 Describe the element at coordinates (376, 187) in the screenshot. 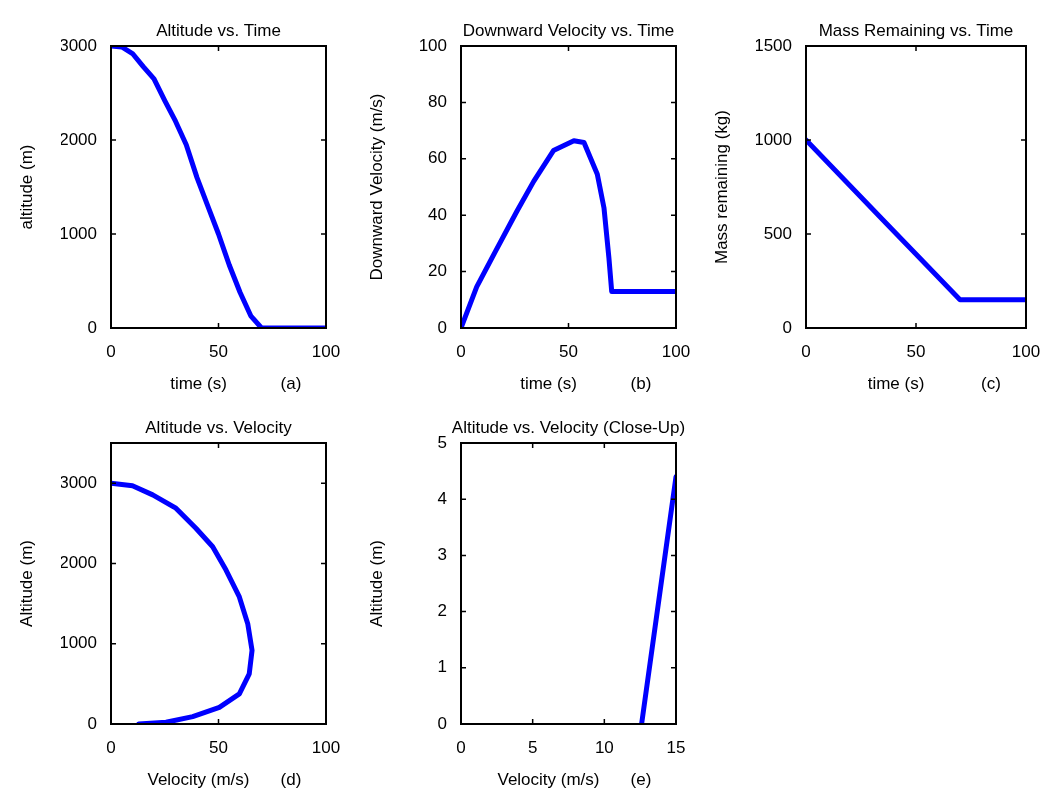

I see `y-axis-title: Downward Velocity (m/s)` at that location.